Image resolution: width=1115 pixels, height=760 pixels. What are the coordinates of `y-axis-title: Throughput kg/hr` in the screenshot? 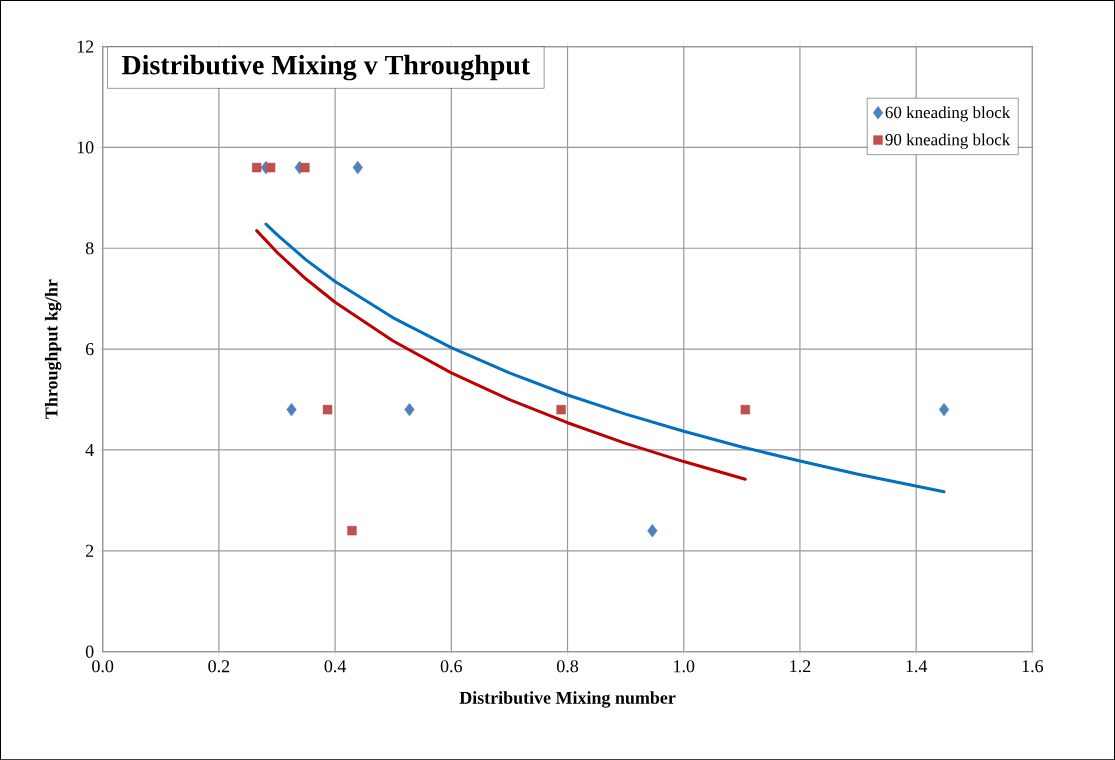 It's located at (53, 349).